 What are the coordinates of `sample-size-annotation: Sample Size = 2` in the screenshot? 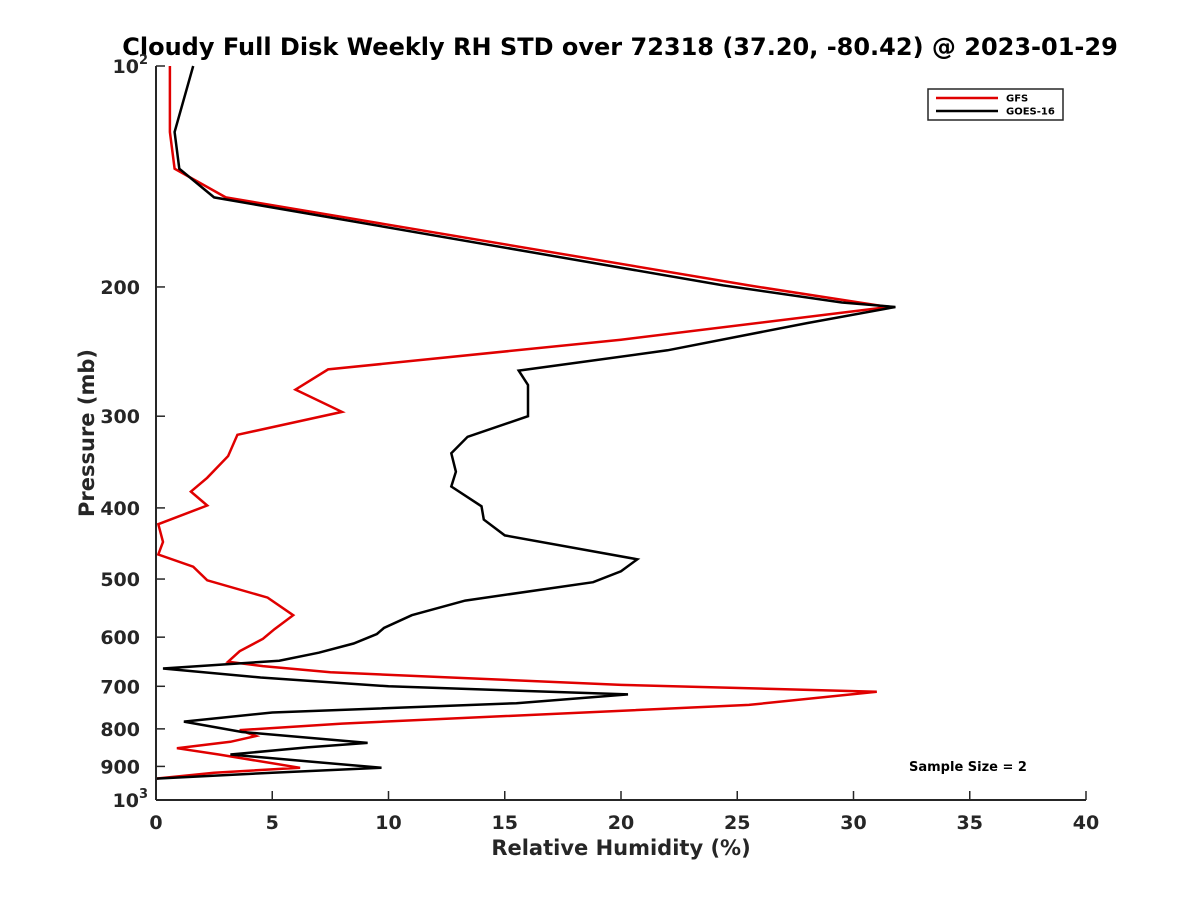 It's located at (968, 767).